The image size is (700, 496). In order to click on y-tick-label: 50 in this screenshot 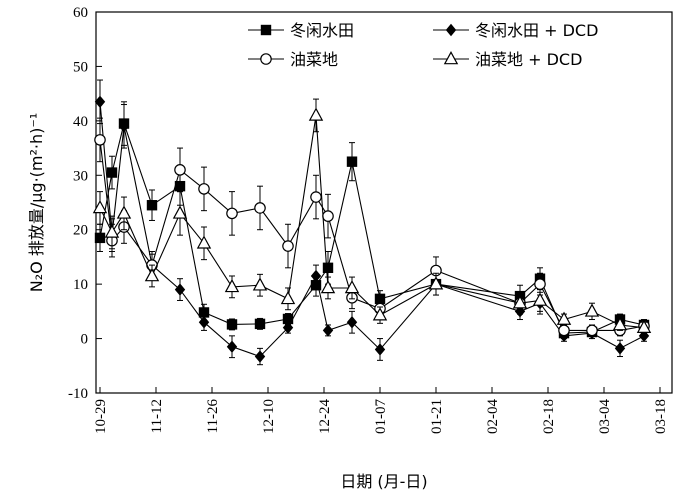, I will do `click(80, 67)`.